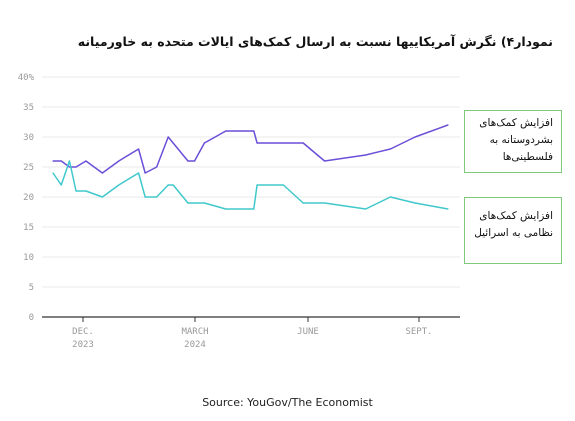  I want to click on source-note: Source: YouGov/The Economist, so click(287, 402).